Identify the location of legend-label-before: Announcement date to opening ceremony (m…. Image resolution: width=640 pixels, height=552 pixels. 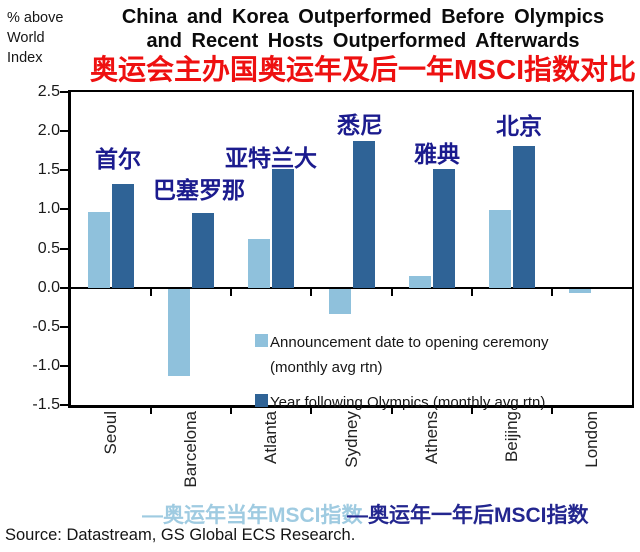
(408, 355).